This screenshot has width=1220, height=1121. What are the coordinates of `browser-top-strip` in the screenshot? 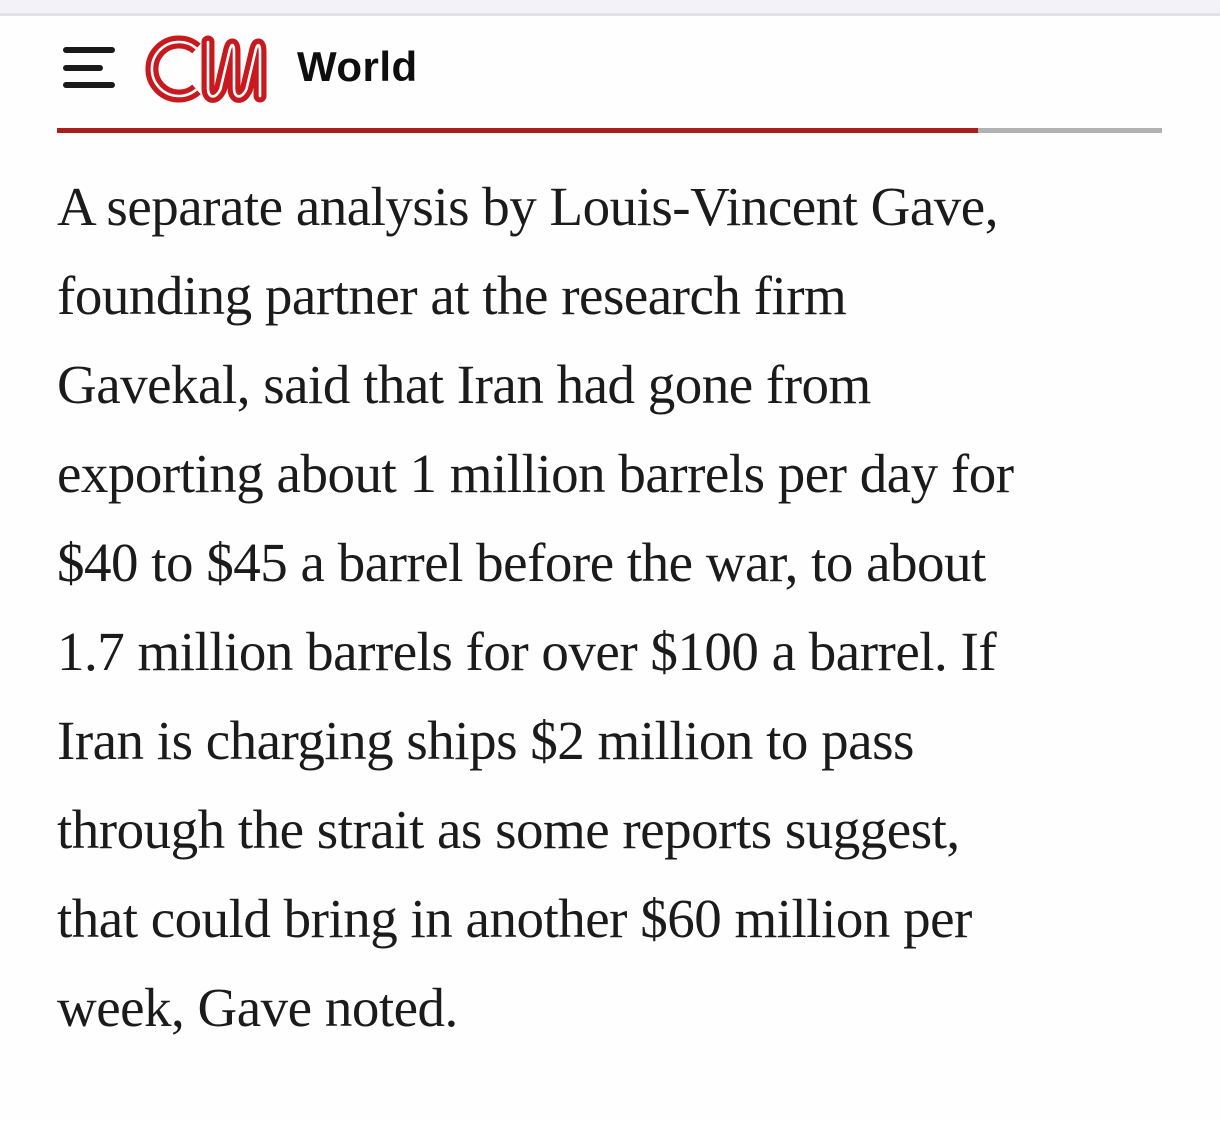 It's located at (610, 8).